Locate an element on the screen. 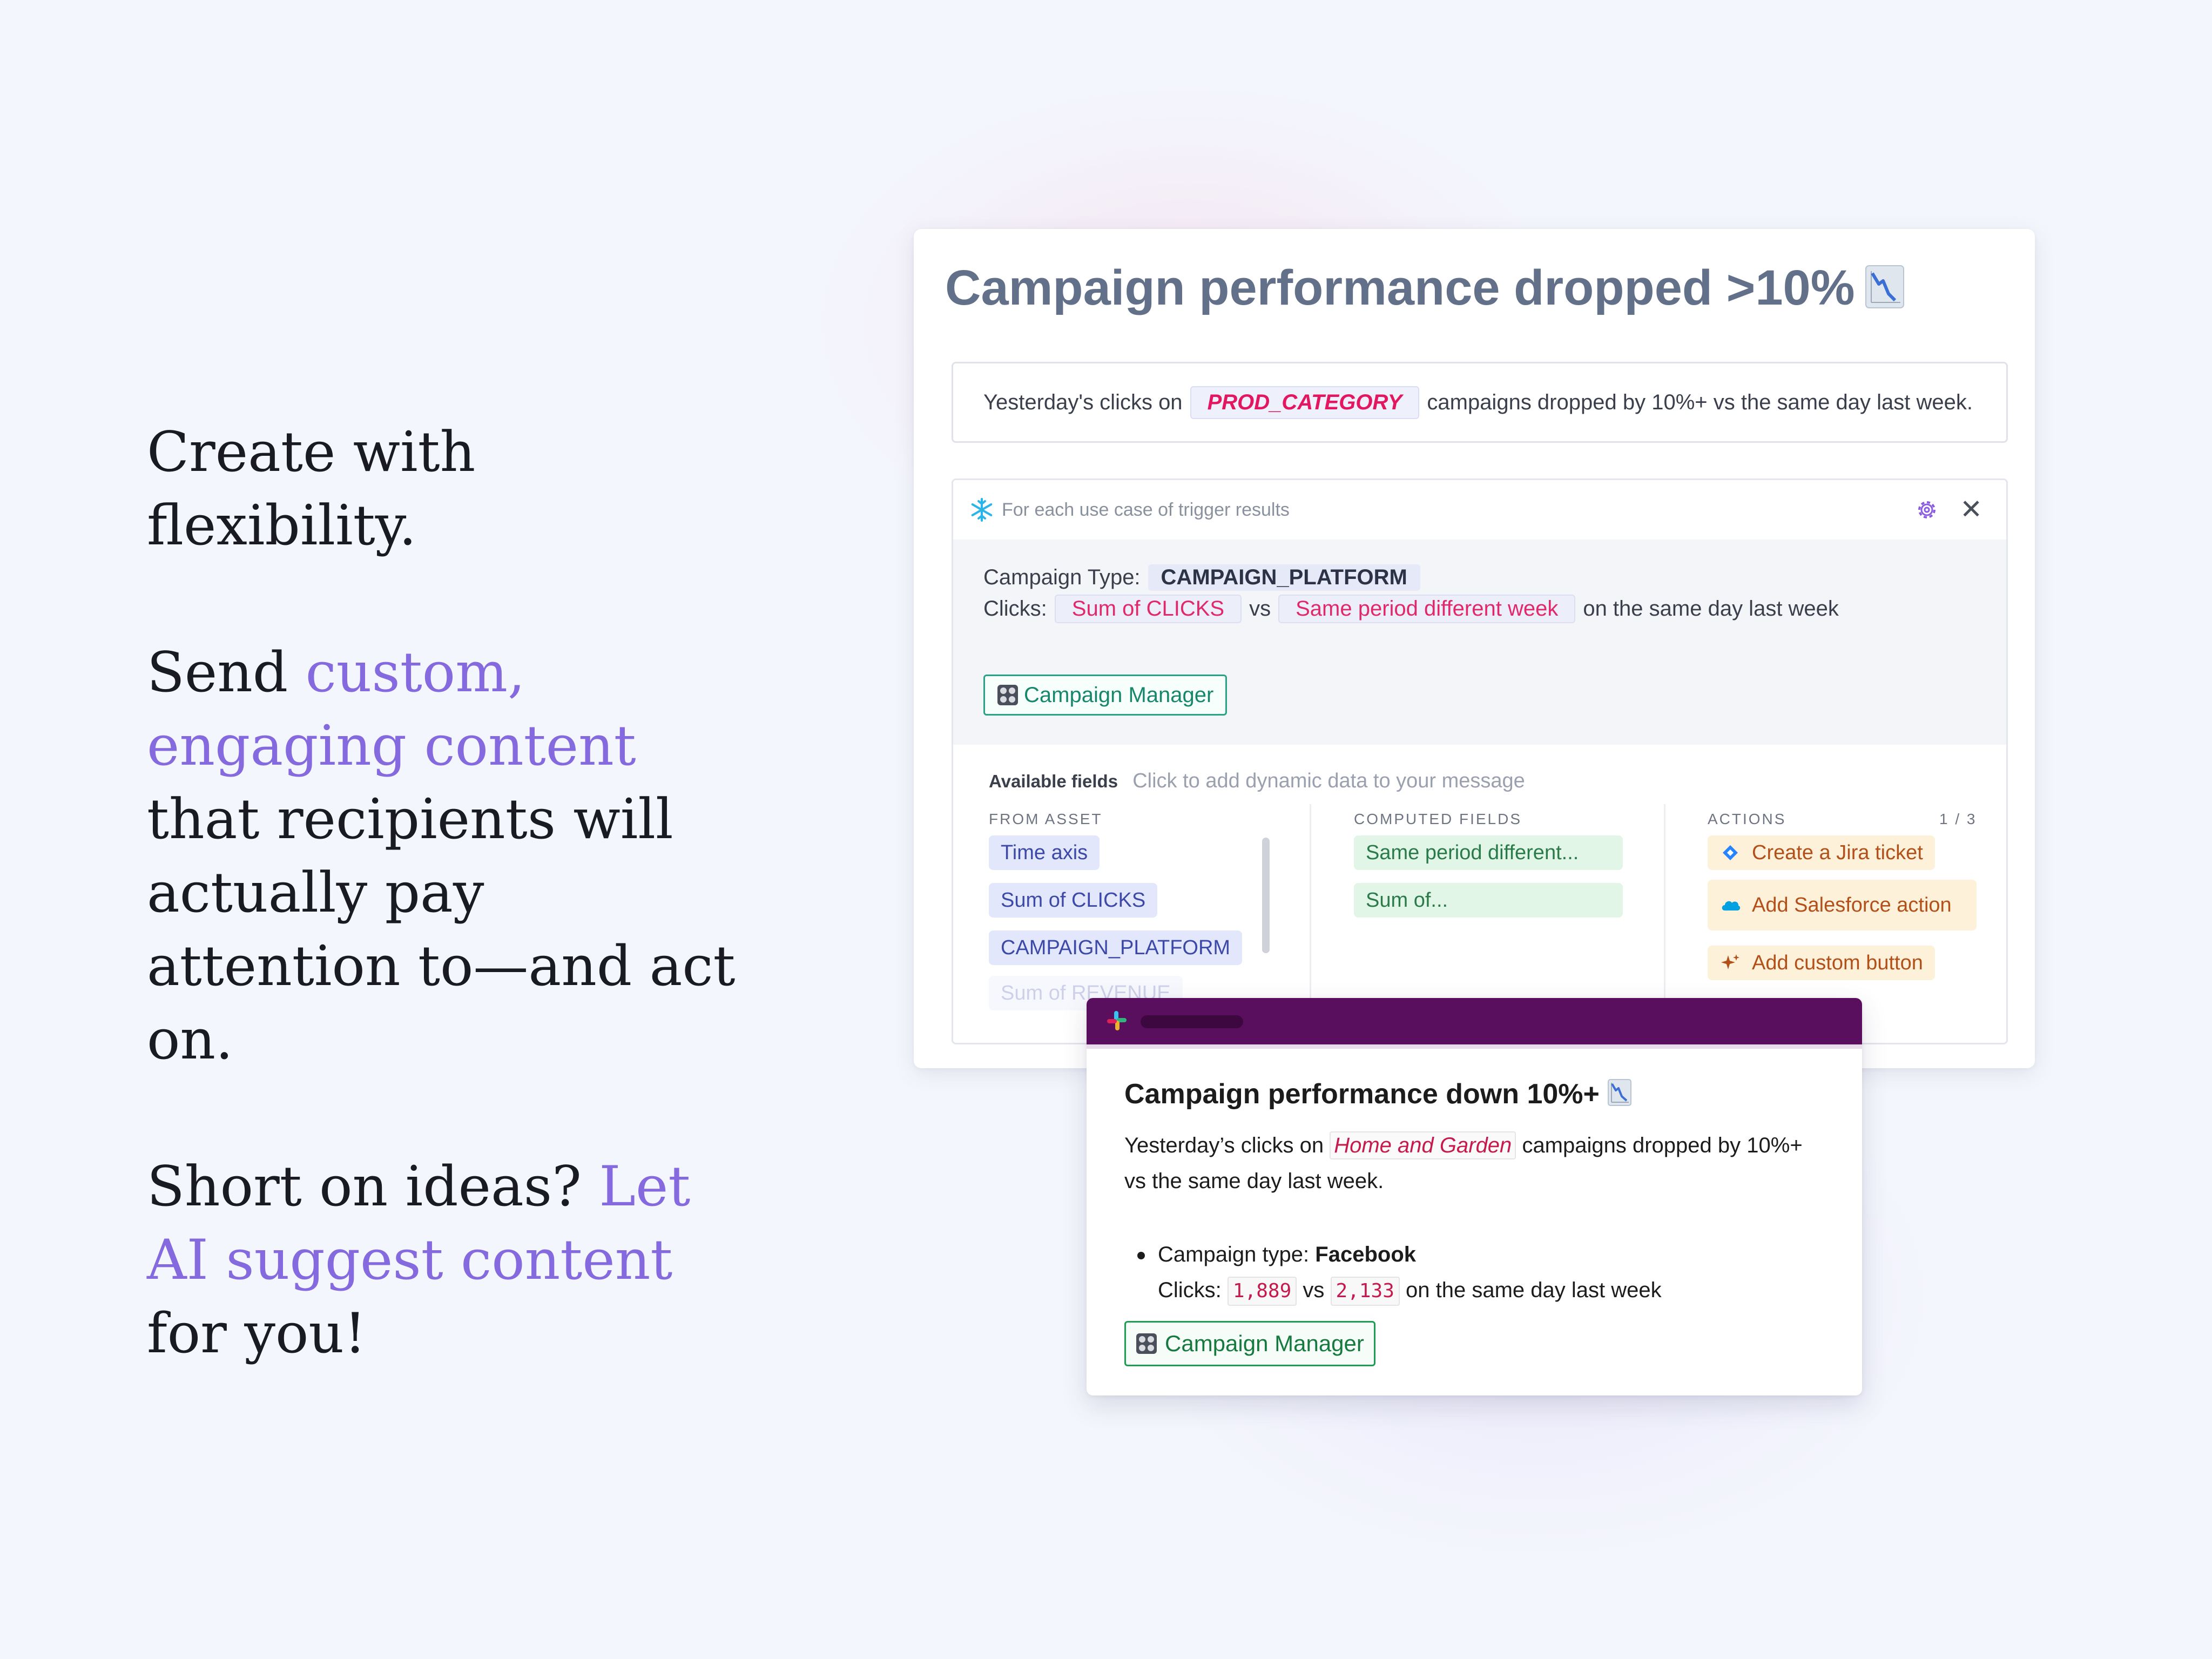  description-text: Yesterday's clicks on is located at coordinates (1083, 402).